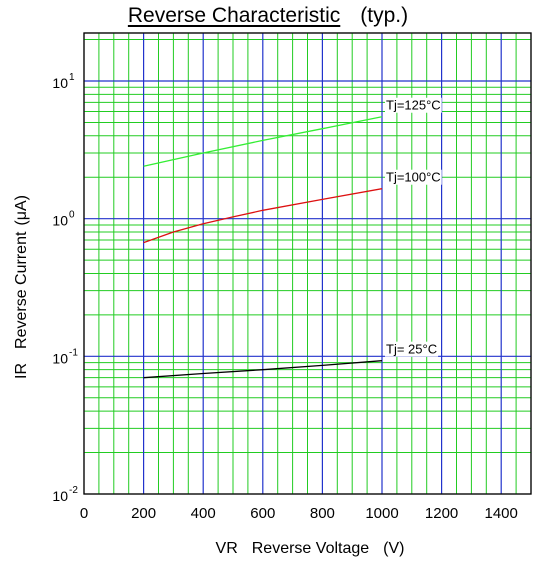 The width and height of the screenshot is (536, 569). I want to click on x-tick-label: 600, so click(262, 513).